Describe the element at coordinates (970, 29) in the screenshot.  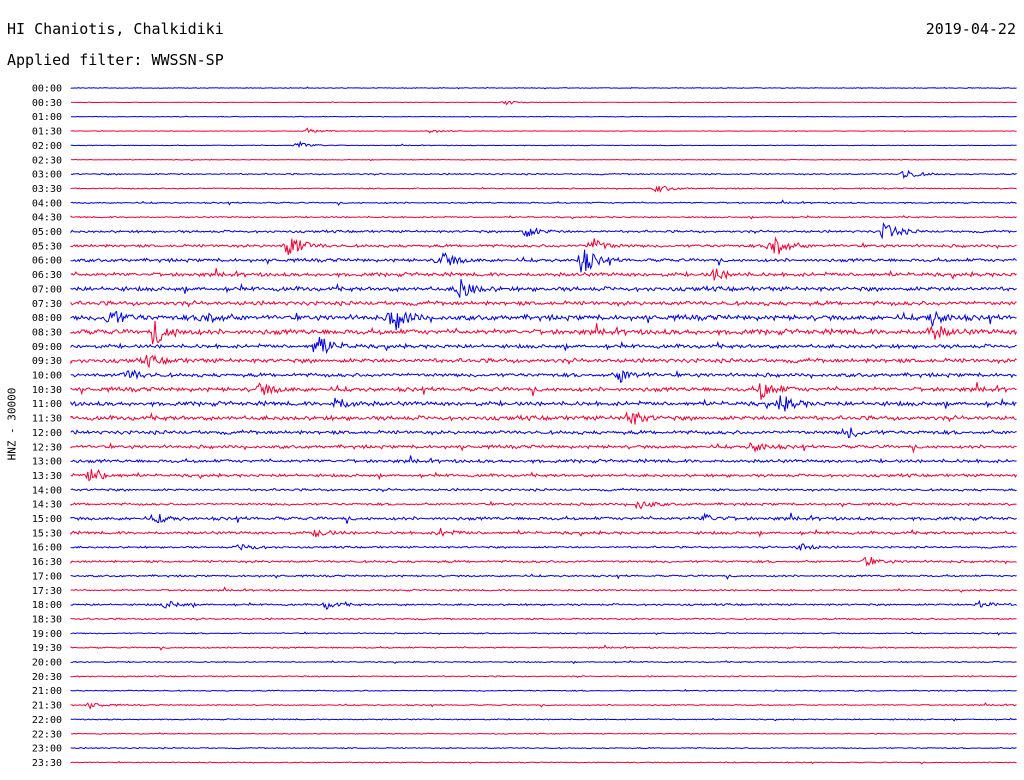
I see `date-label: 2019-04-22` at that location.